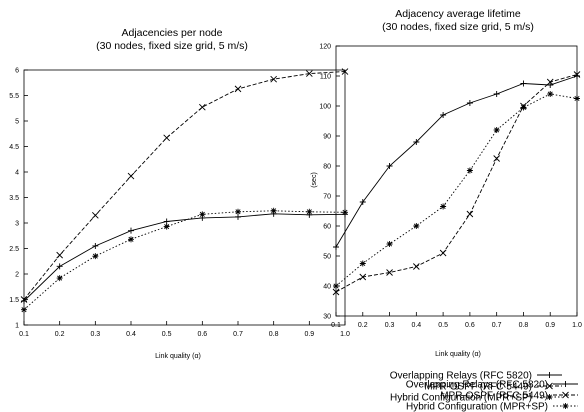 The image size is (584, 412). Describe the element at coordinates (327, 317) in the screenshot. I see `y-tick-label: 30` at that location.